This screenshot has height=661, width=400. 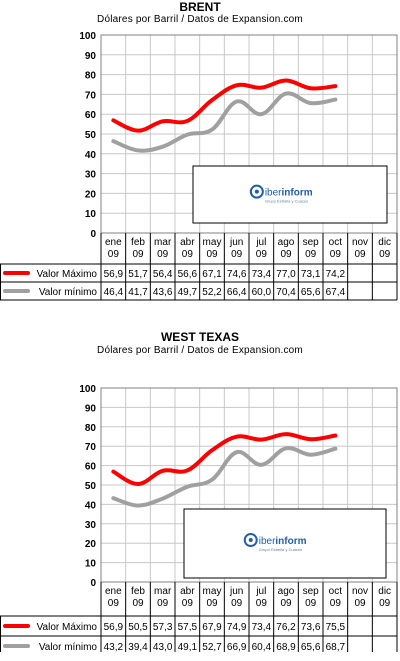 What do you see at coordinates (262, 647) in the screenshot?
I see `data-label: 60,4` at bounding box center [262, 647].